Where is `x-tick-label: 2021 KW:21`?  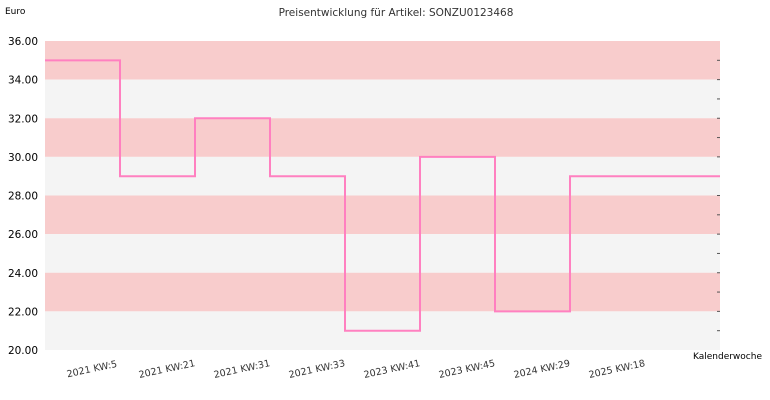
x-tick-label: 2021 KW:21 is located at coordinates (167, 369).